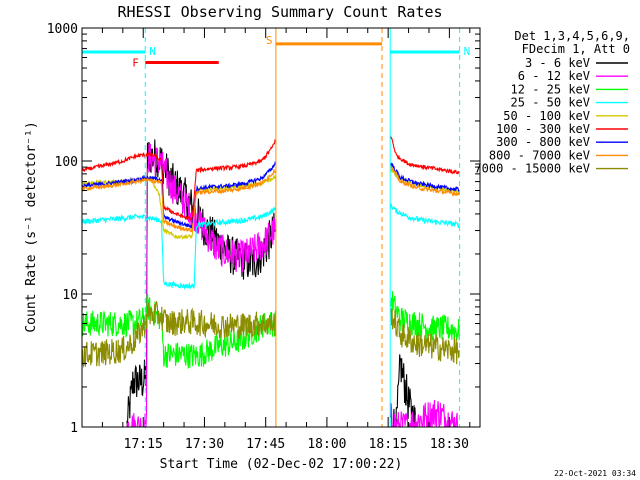 The width and height of the screenshot is (640, 480). What do you see at coordinates (595, 473) in the screenshot?
I see `footer-timestamp: 22-Oct-2021 03:34` at bounding box center [595, 473].